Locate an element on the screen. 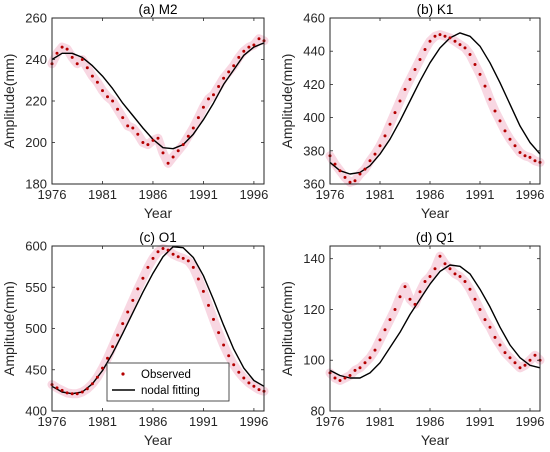  x-tick-label: 1986 is located at coordinates (152, 421).